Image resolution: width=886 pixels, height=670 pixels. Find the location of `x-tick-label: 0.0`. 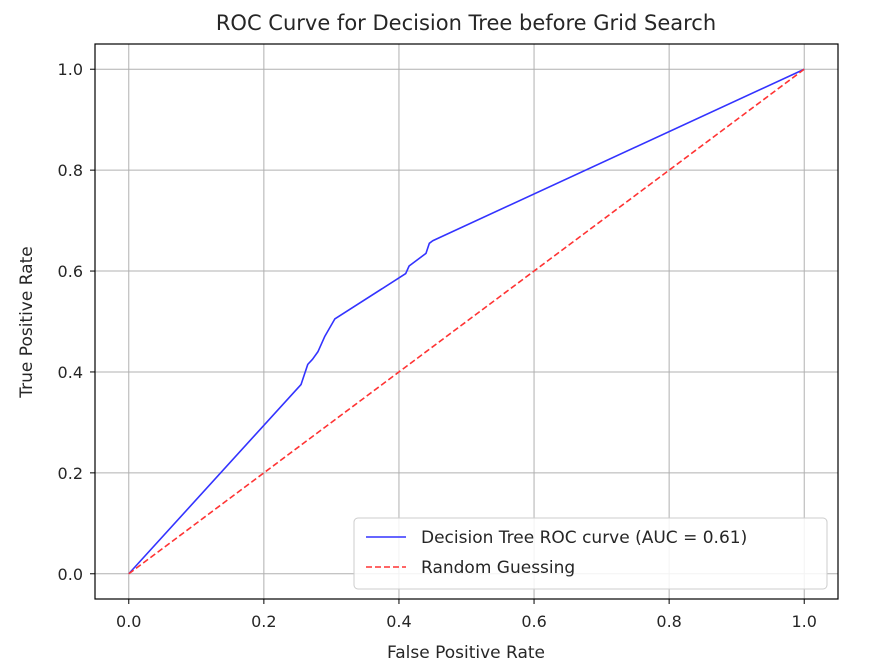

x-tick-label: 0.0 is located at coordinates (128, 621).